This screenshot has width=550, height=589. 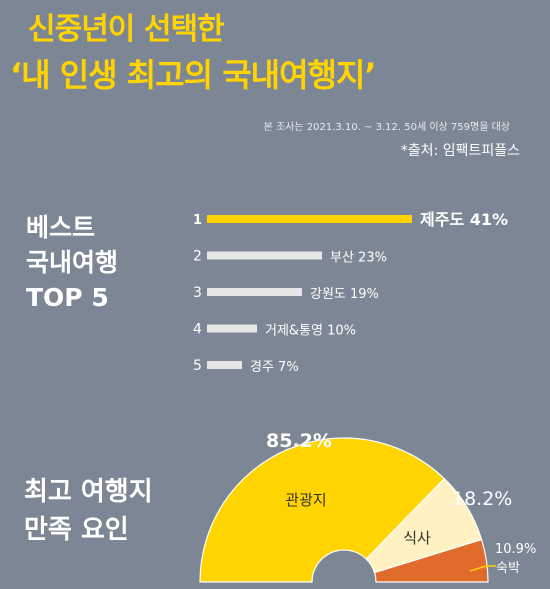 I want to click on bar-rank-label: 3, so click(x=197, y=293).